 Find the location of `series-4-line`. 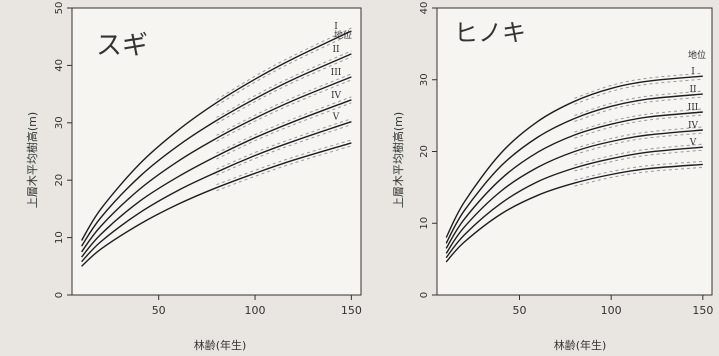

series-4-line is located at coordinates (574, 191).